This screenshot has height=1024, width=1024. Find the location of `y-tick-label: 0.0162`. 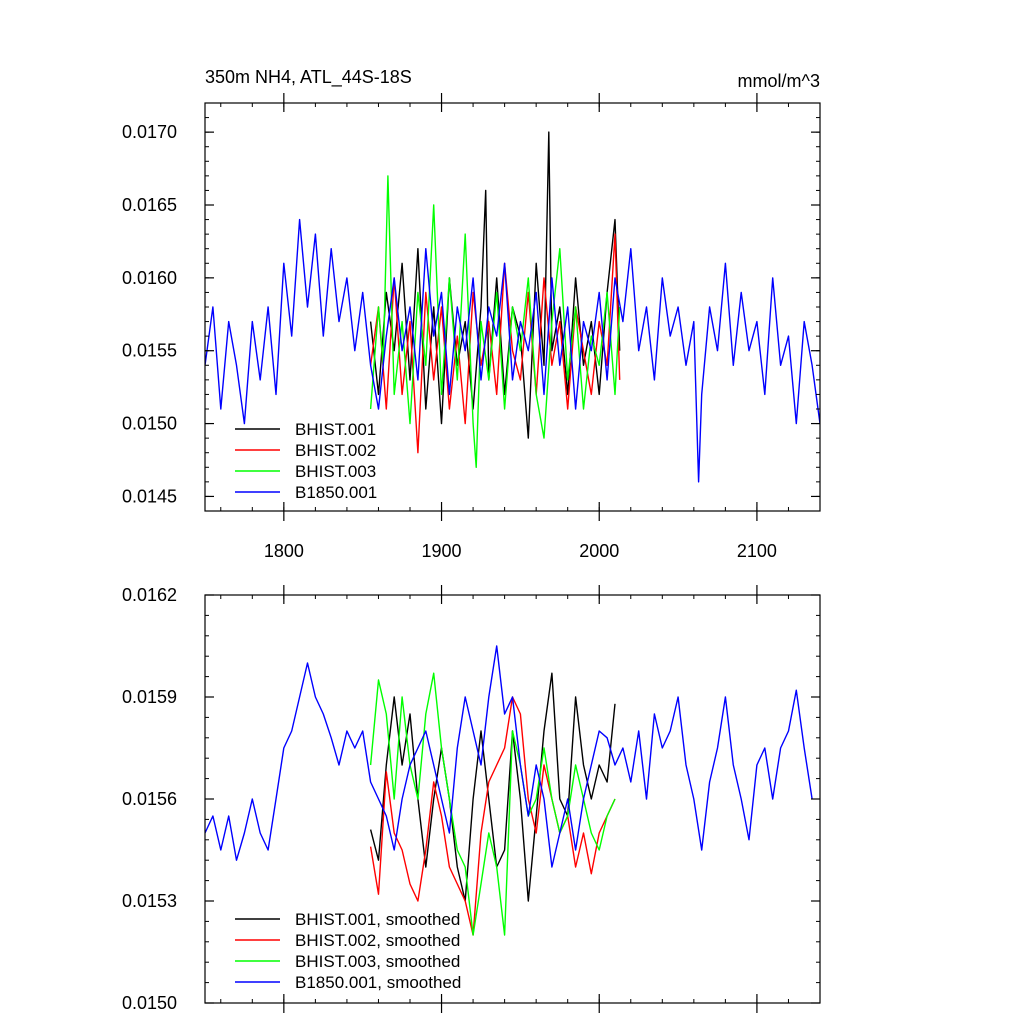

y-tick-label: 0.0162 is located at coordinates (149, 595).